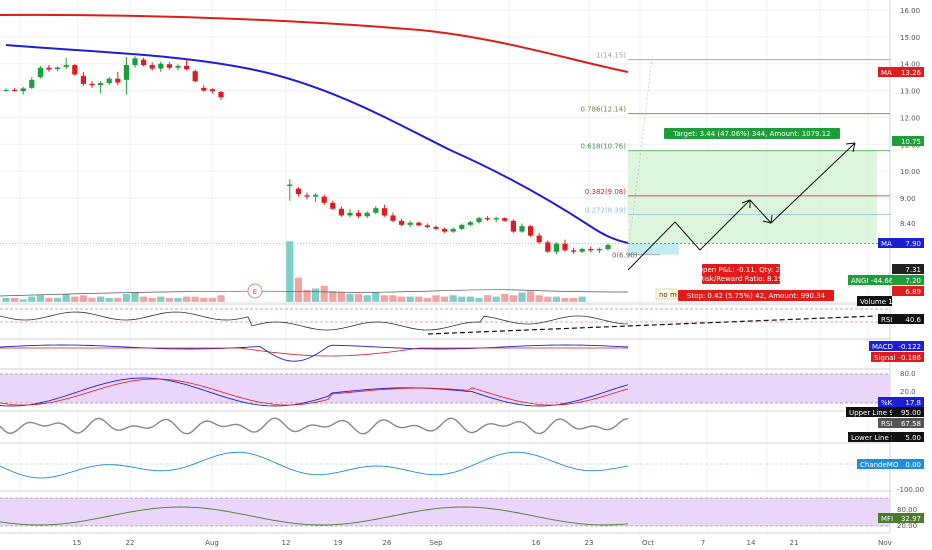 The width and height of the screenshot is (932, 550). Describe the element at coordinates (908, 346) in the screenshot. I see `macd-tag-bg` at that location.